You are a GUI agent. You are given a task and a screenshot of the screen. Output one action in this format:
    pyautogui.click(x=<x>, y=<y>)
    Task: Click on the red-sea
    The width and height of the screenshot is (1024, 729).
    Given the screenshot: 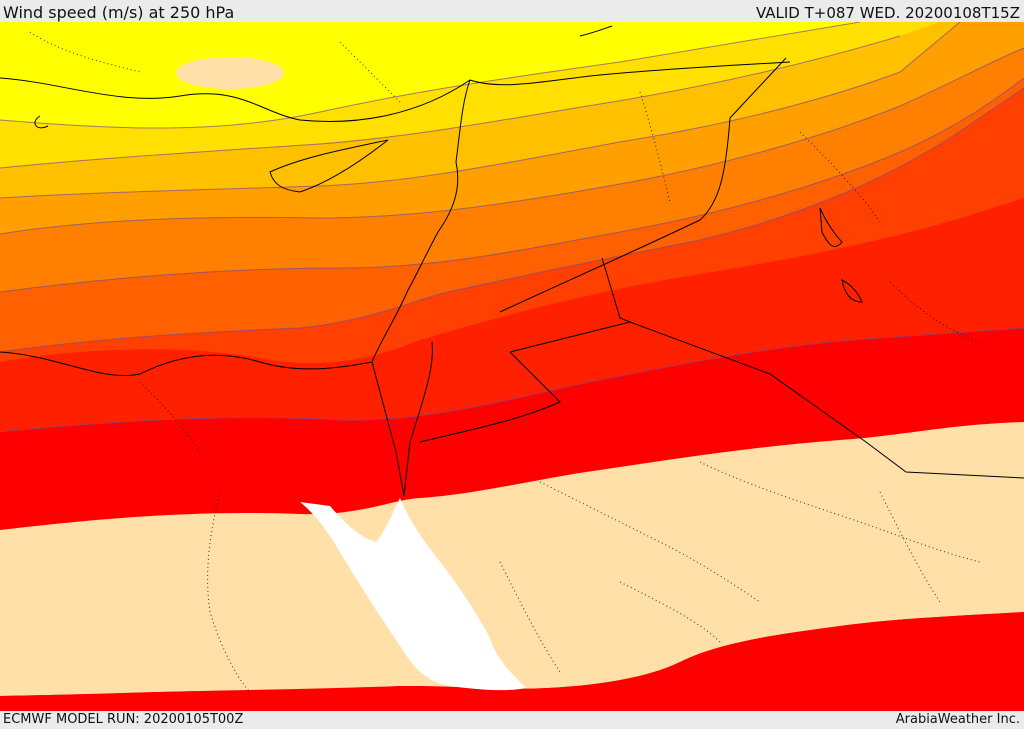 What is the action you would take?
    pyautogui.click(x=413, y=594)
    